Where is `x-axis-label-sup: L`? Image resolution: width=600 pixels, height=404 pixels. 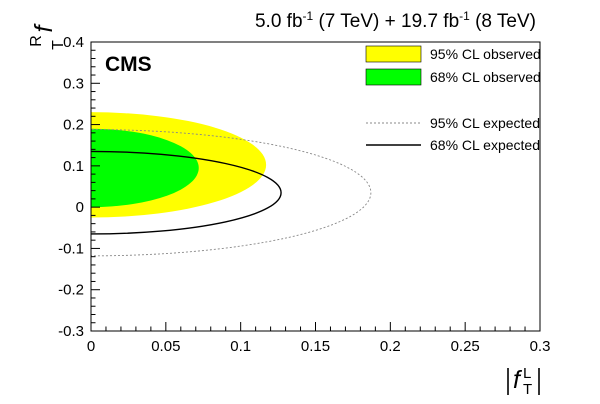
x-axis-label-sup: L is located at coordinates (527, 373).